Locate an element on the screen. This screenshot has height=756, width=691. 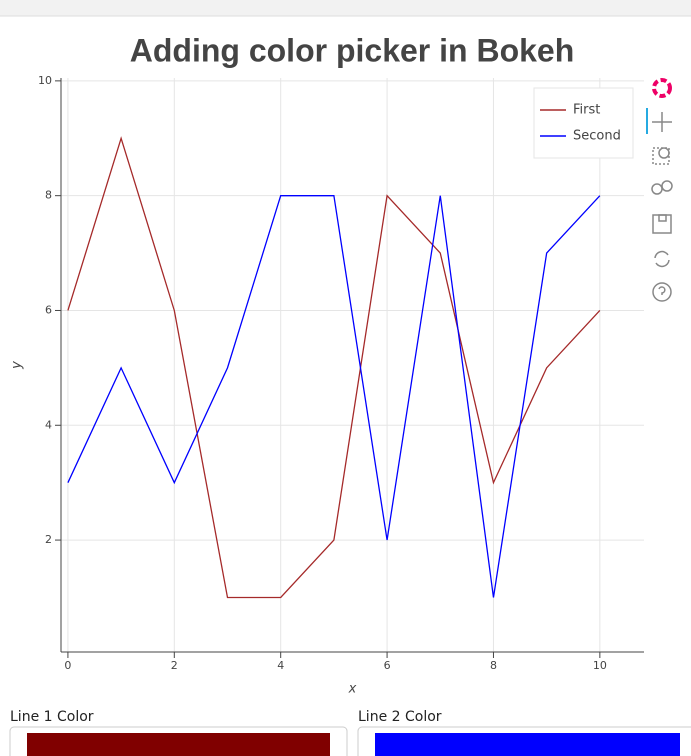
widget-label: Line 2 Color is located at coordinates (400, 717).